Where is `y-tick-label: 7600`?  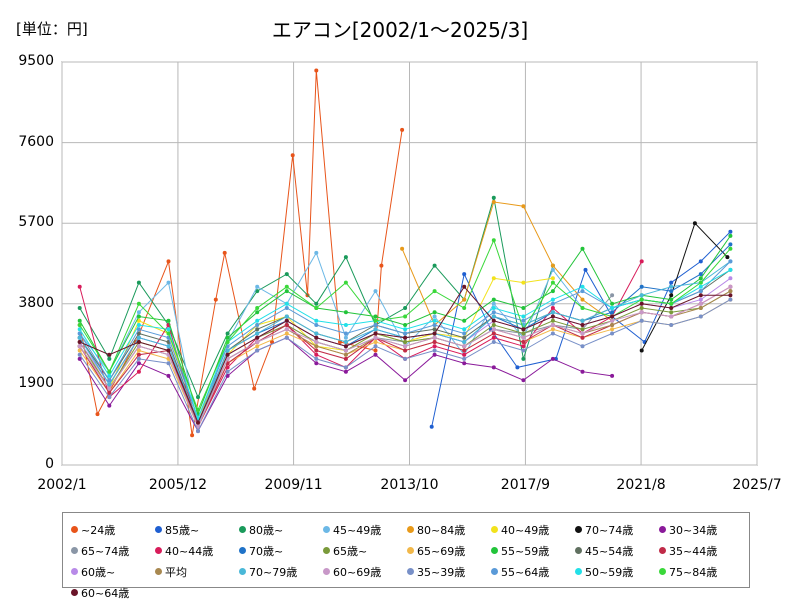 y-tick-label: 7600 is located at coordinates (36, 141).